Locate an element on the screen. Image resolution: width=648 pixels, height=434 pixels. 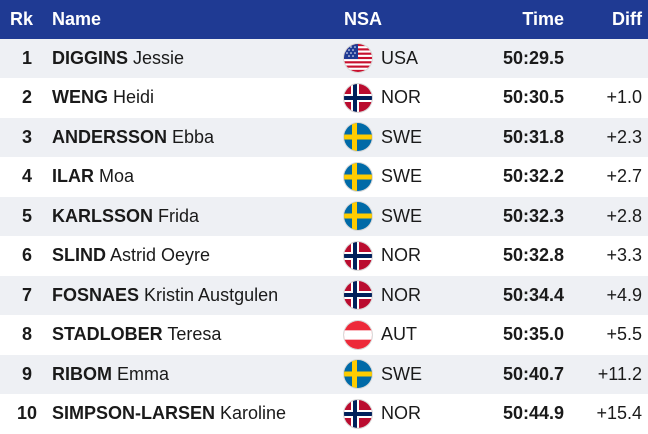
table-row: 6 SLIND Astrid Oeyre NOR 50:32.8 +3.3 is located at coordinates (324, 256).